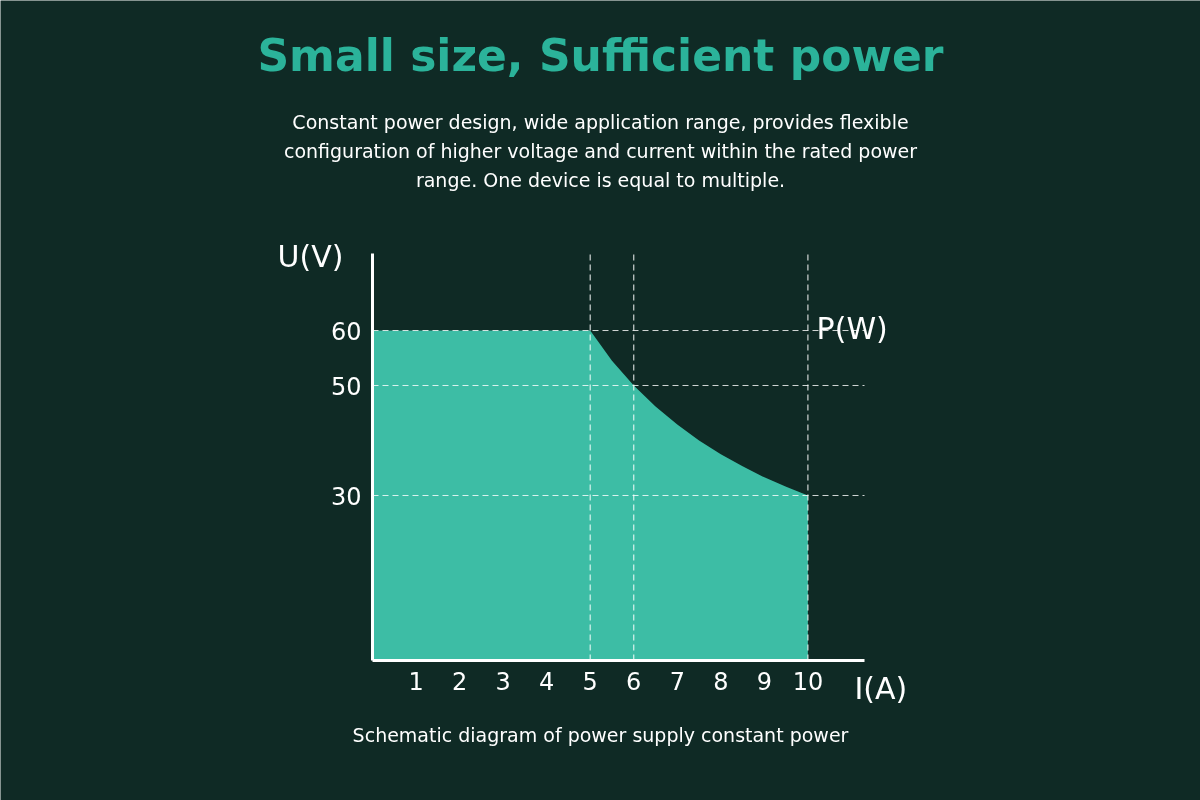  What do you see at coordinates (459, 681) in the screenshot?
I see `x-tick-label: 2` at bounding box center [459, 681].